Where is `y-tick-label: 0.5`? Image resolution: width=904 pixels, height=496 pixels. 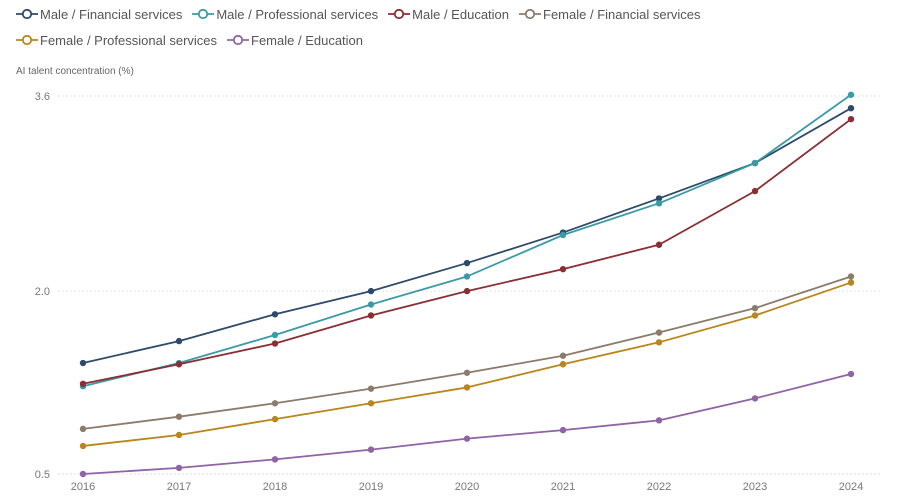 y-tick-label: 0.5 is located at coordinates (42, 475).